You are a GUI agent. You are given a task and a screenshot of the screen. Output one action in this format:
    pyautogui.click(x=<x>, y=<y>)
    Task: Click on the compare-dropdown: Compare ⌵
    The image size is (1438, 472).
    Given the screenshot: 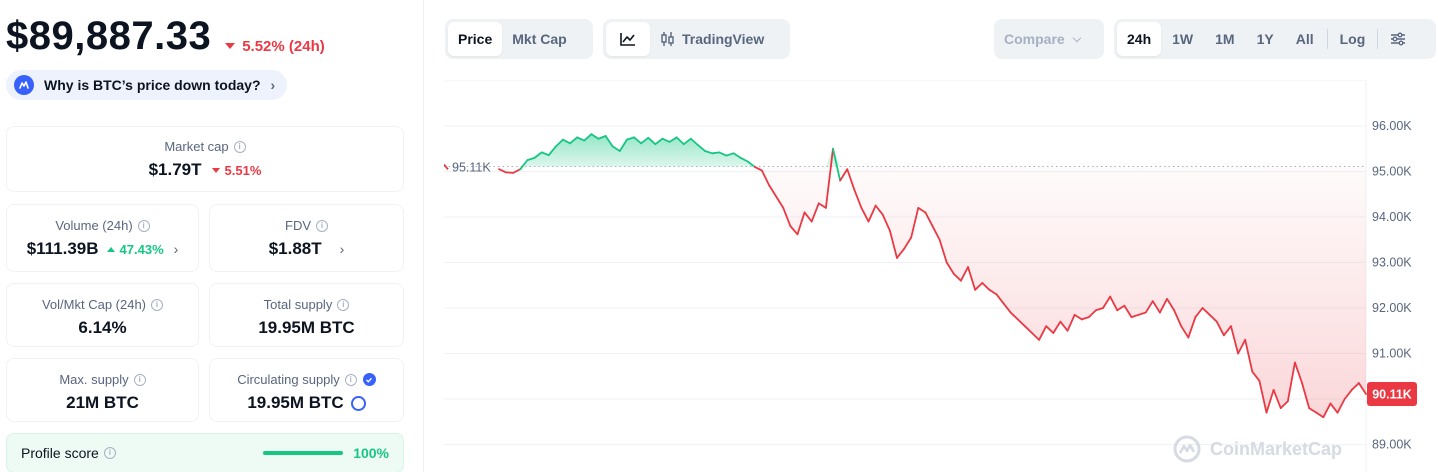 What is the action you would take?
    pyautogui.click(x=1049, y=39)
    